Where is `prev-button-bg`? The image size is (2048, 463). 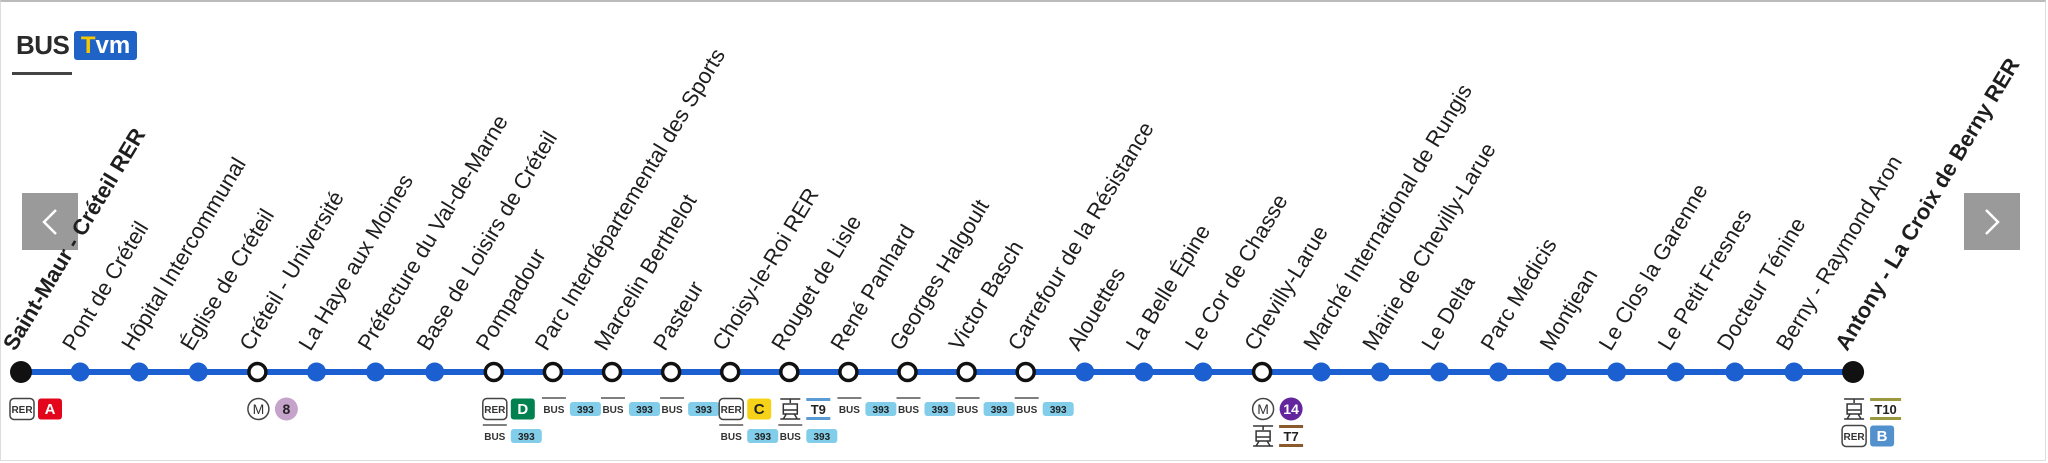 prev-button-bg is located at coordinates (50, 221).